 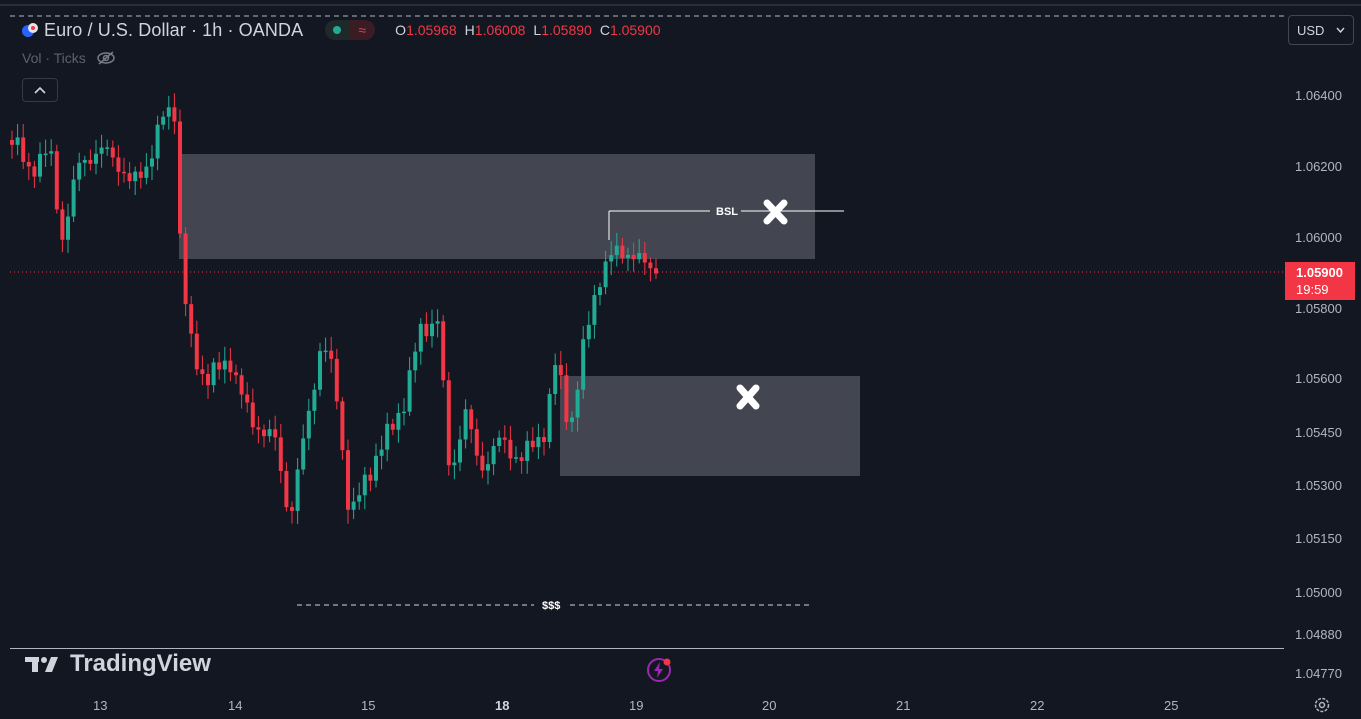 I want to click on price-axis-label: 1.05800, so click(x=1318, y=308).